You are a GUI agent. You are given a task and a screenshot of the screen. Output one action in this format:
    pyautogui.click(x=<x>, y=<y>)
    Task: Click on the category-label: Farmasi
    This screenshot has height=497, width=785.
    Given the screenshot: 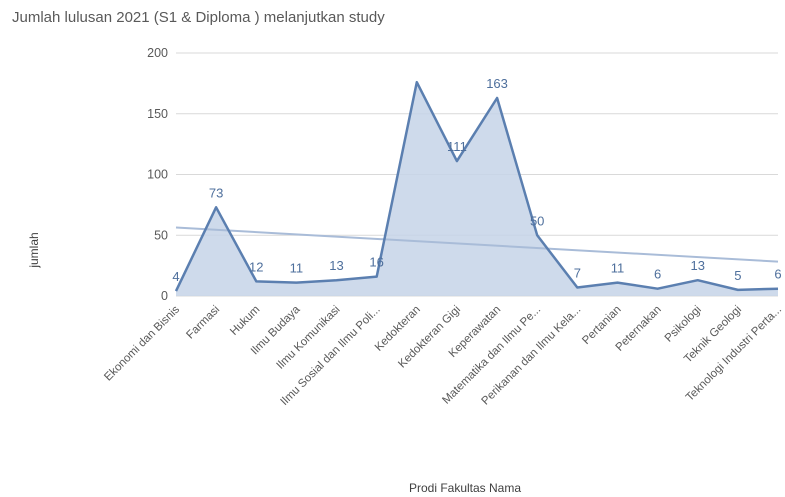 What is the action you would take?
    pyautogui.click(x=203, y=323)
    